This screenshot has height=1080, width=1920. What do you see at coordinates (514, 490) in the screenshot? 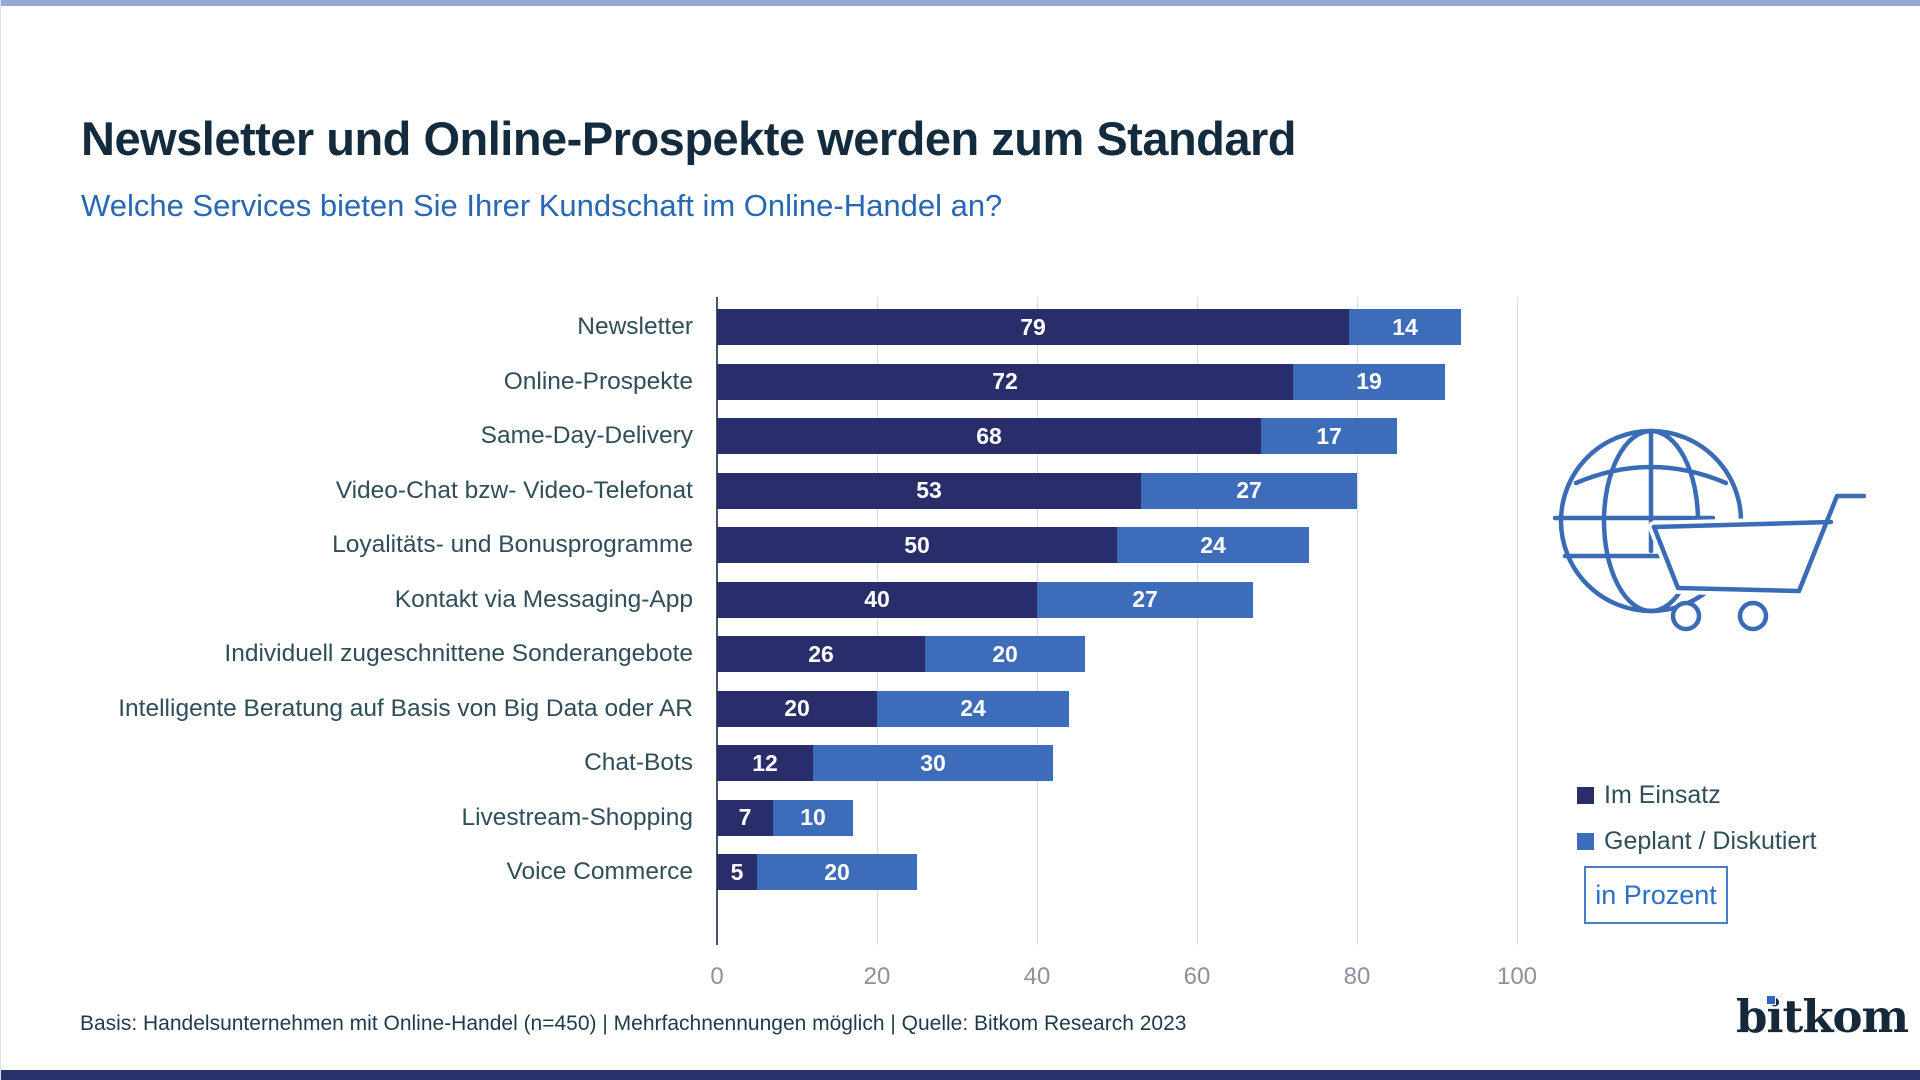
I see `category-label: Video-Chat bzw- Video-Telefonat` at bounding box center [514, 490].